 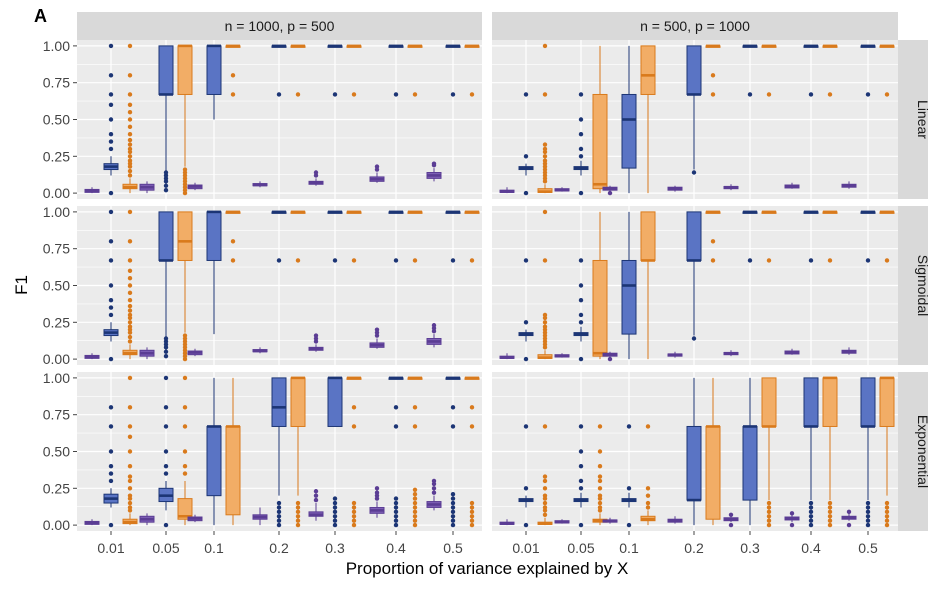 I want to click on y-tick-label: 0.00, so click(x=56, y=525).